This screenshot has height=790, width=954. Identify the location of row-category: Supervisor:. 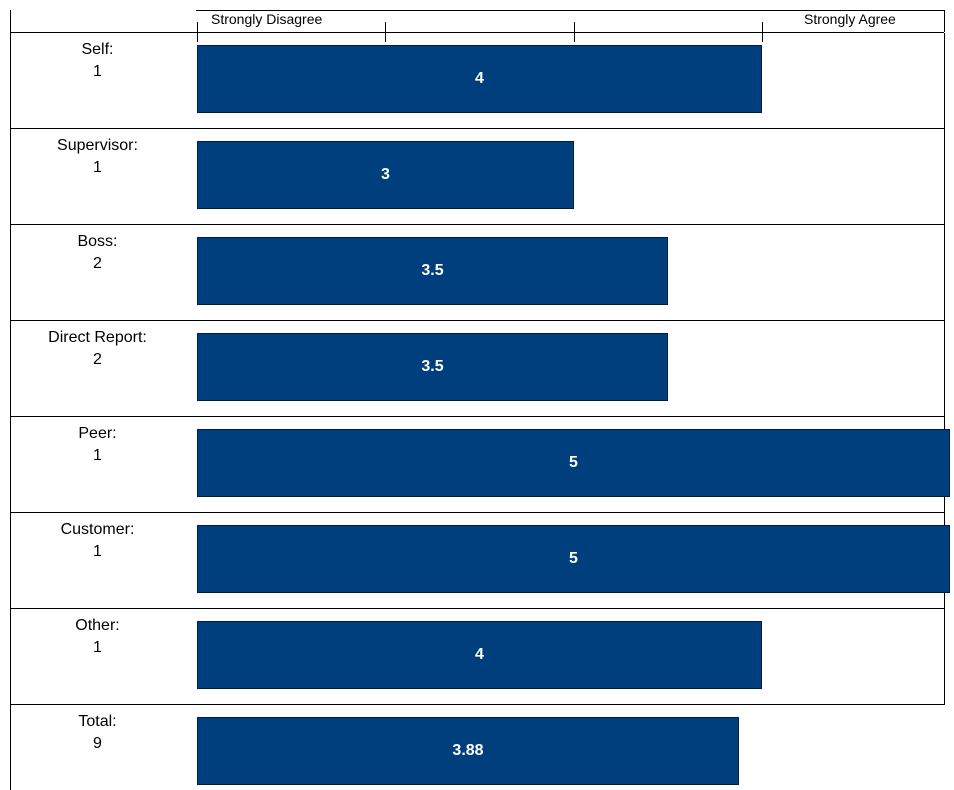
(97, 145).